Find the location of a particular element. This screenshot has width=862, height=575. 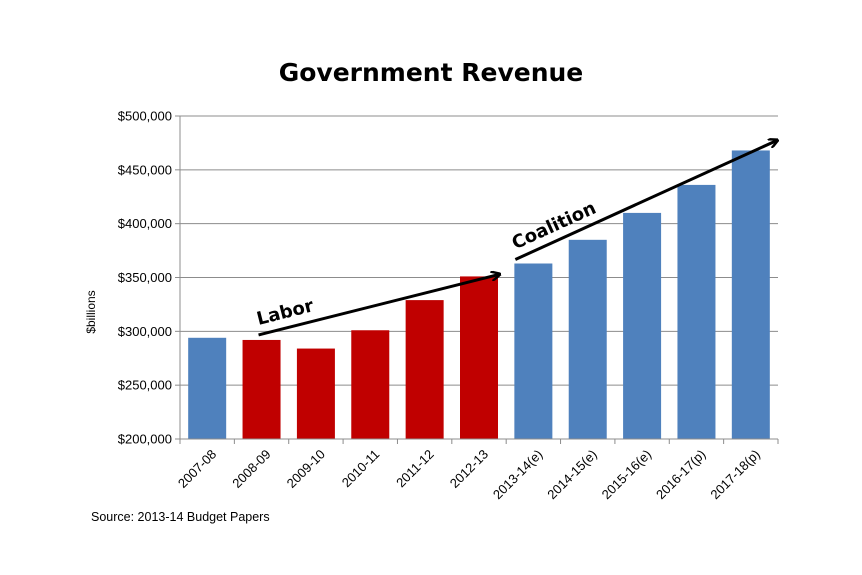

x-tick-label: 2007-08 is located at coordinates (197, 469).